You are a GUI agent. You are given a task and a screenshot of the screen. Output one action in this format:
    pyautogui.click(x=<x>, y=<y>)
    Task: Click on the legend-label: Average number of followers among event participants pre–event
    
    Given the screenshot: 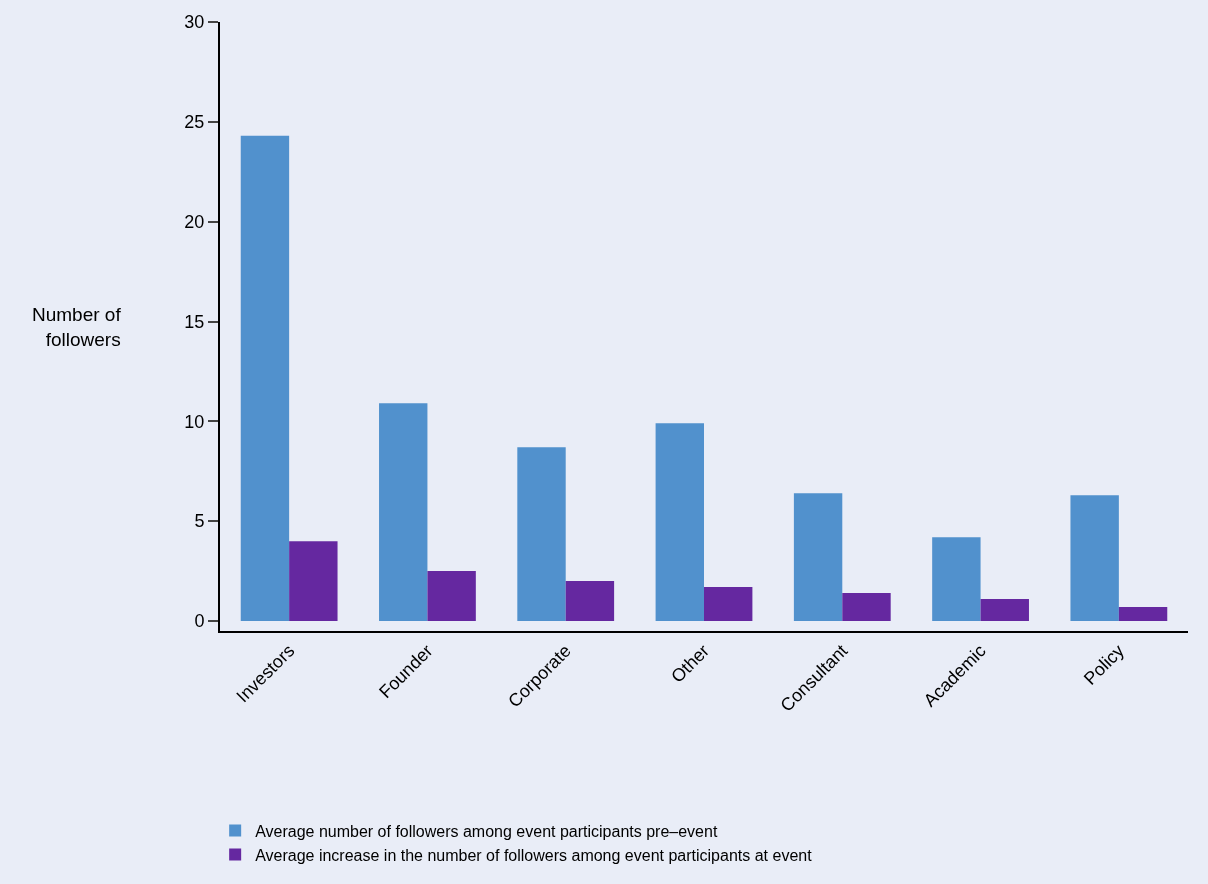 What is the action you would take?
    pyautogui.click(x=486, y=831)
    